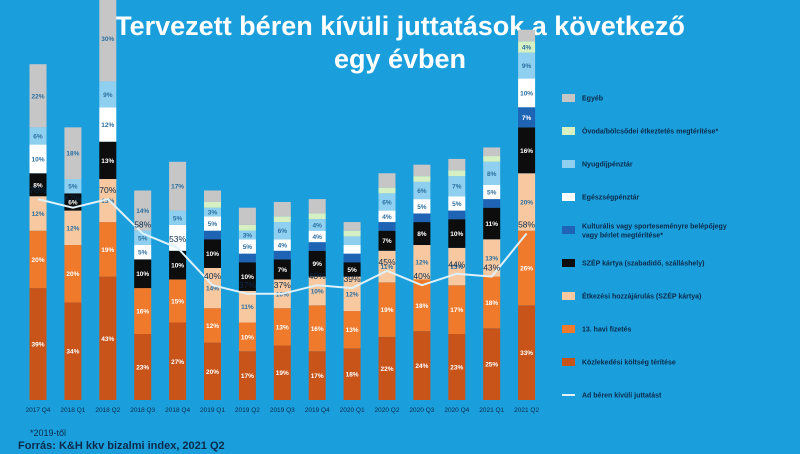  Describe the element at coordinates (643, 263) in the screenshot. I see `legend-label: SZÉP kártya (szabadidő, szálláshely)` at that location.